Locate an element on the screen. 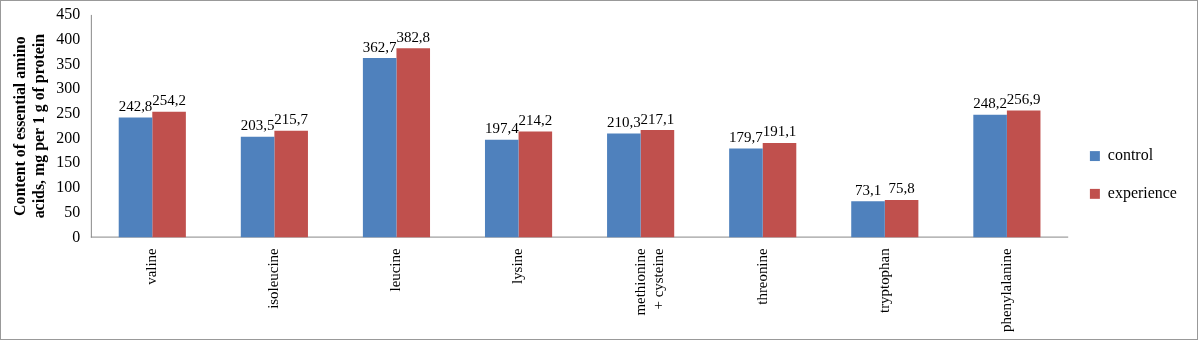 The image size is (1200, 342). data-label: 210,3 is located at coordinates (624, 121).